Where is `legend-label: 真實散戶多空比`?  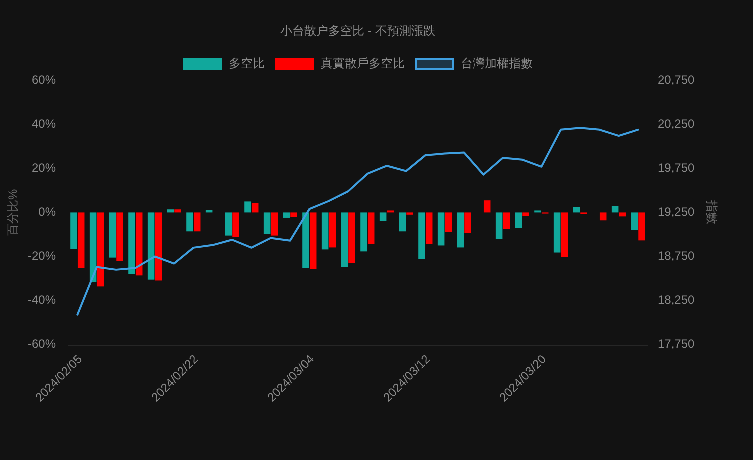
legend-label: 真實散戶多空比 is located at coordinates (363, 63).